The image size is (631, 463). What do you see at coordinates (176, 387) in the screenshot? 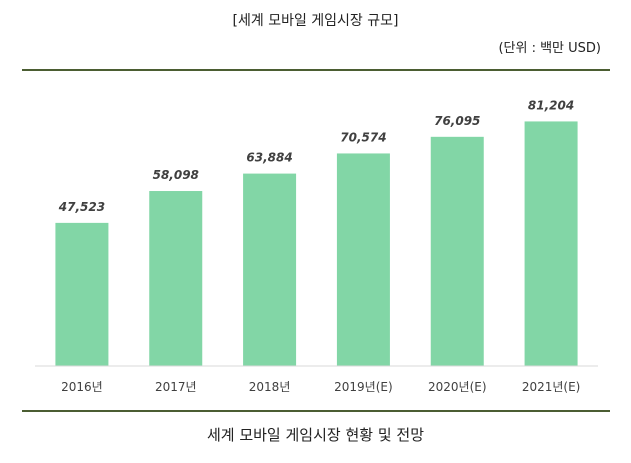
I see `category-label-1: 2017년` at bounding box center [176, 387].